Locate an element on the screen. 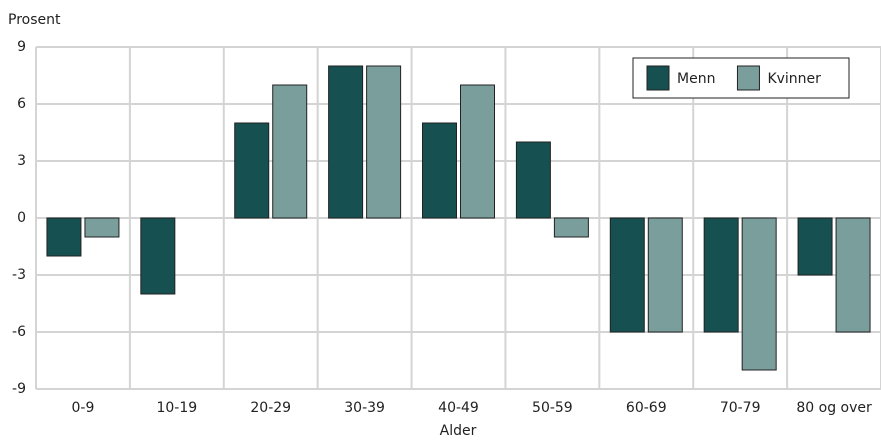 Image resolution: width=881 pixels, height=442 pixels. x-tick-label: 40-49 is located at coordinates (458, 408).